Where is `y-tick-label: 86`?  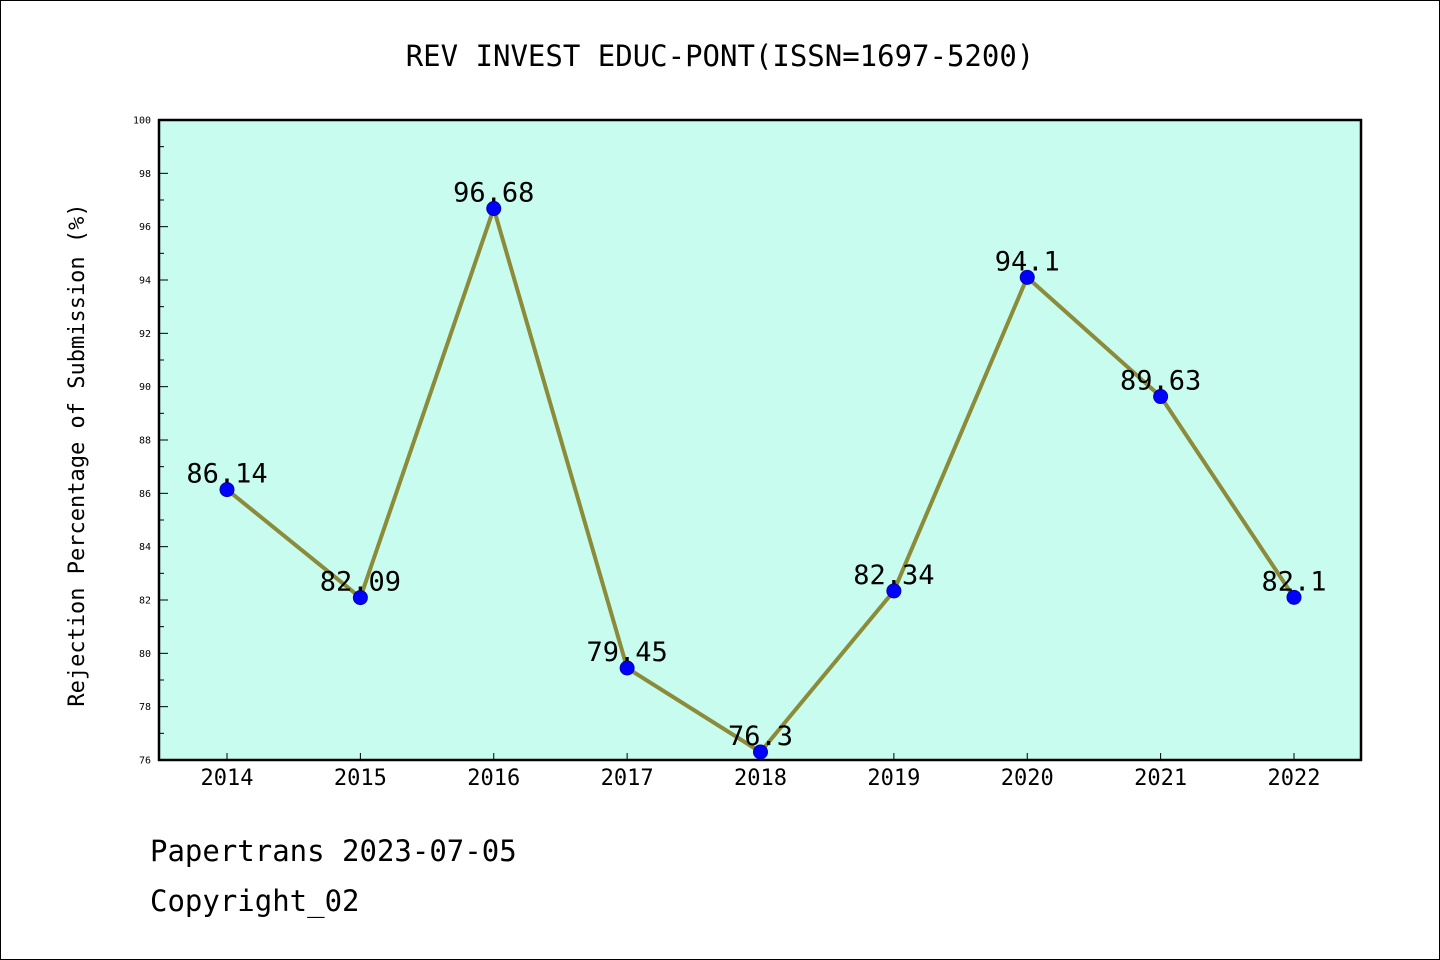
y-tick-label: 86 is located at coordinates (145, 494).